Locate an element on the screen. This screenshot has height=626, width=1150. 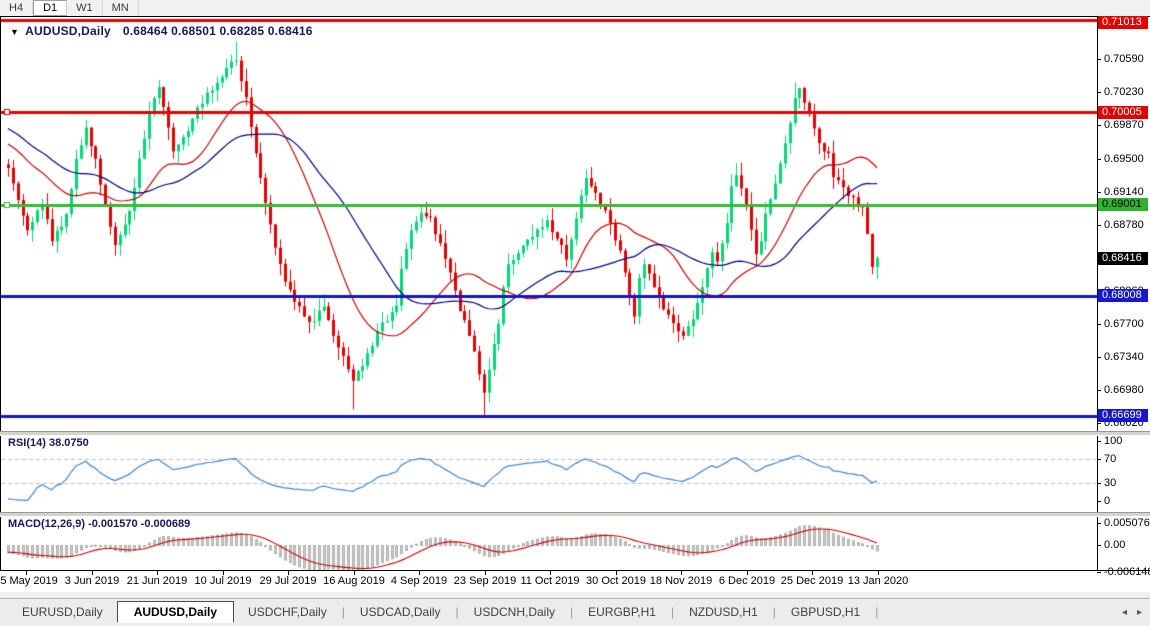
date-label: 6 Dec 2019 is located at coordinates (747, 581).